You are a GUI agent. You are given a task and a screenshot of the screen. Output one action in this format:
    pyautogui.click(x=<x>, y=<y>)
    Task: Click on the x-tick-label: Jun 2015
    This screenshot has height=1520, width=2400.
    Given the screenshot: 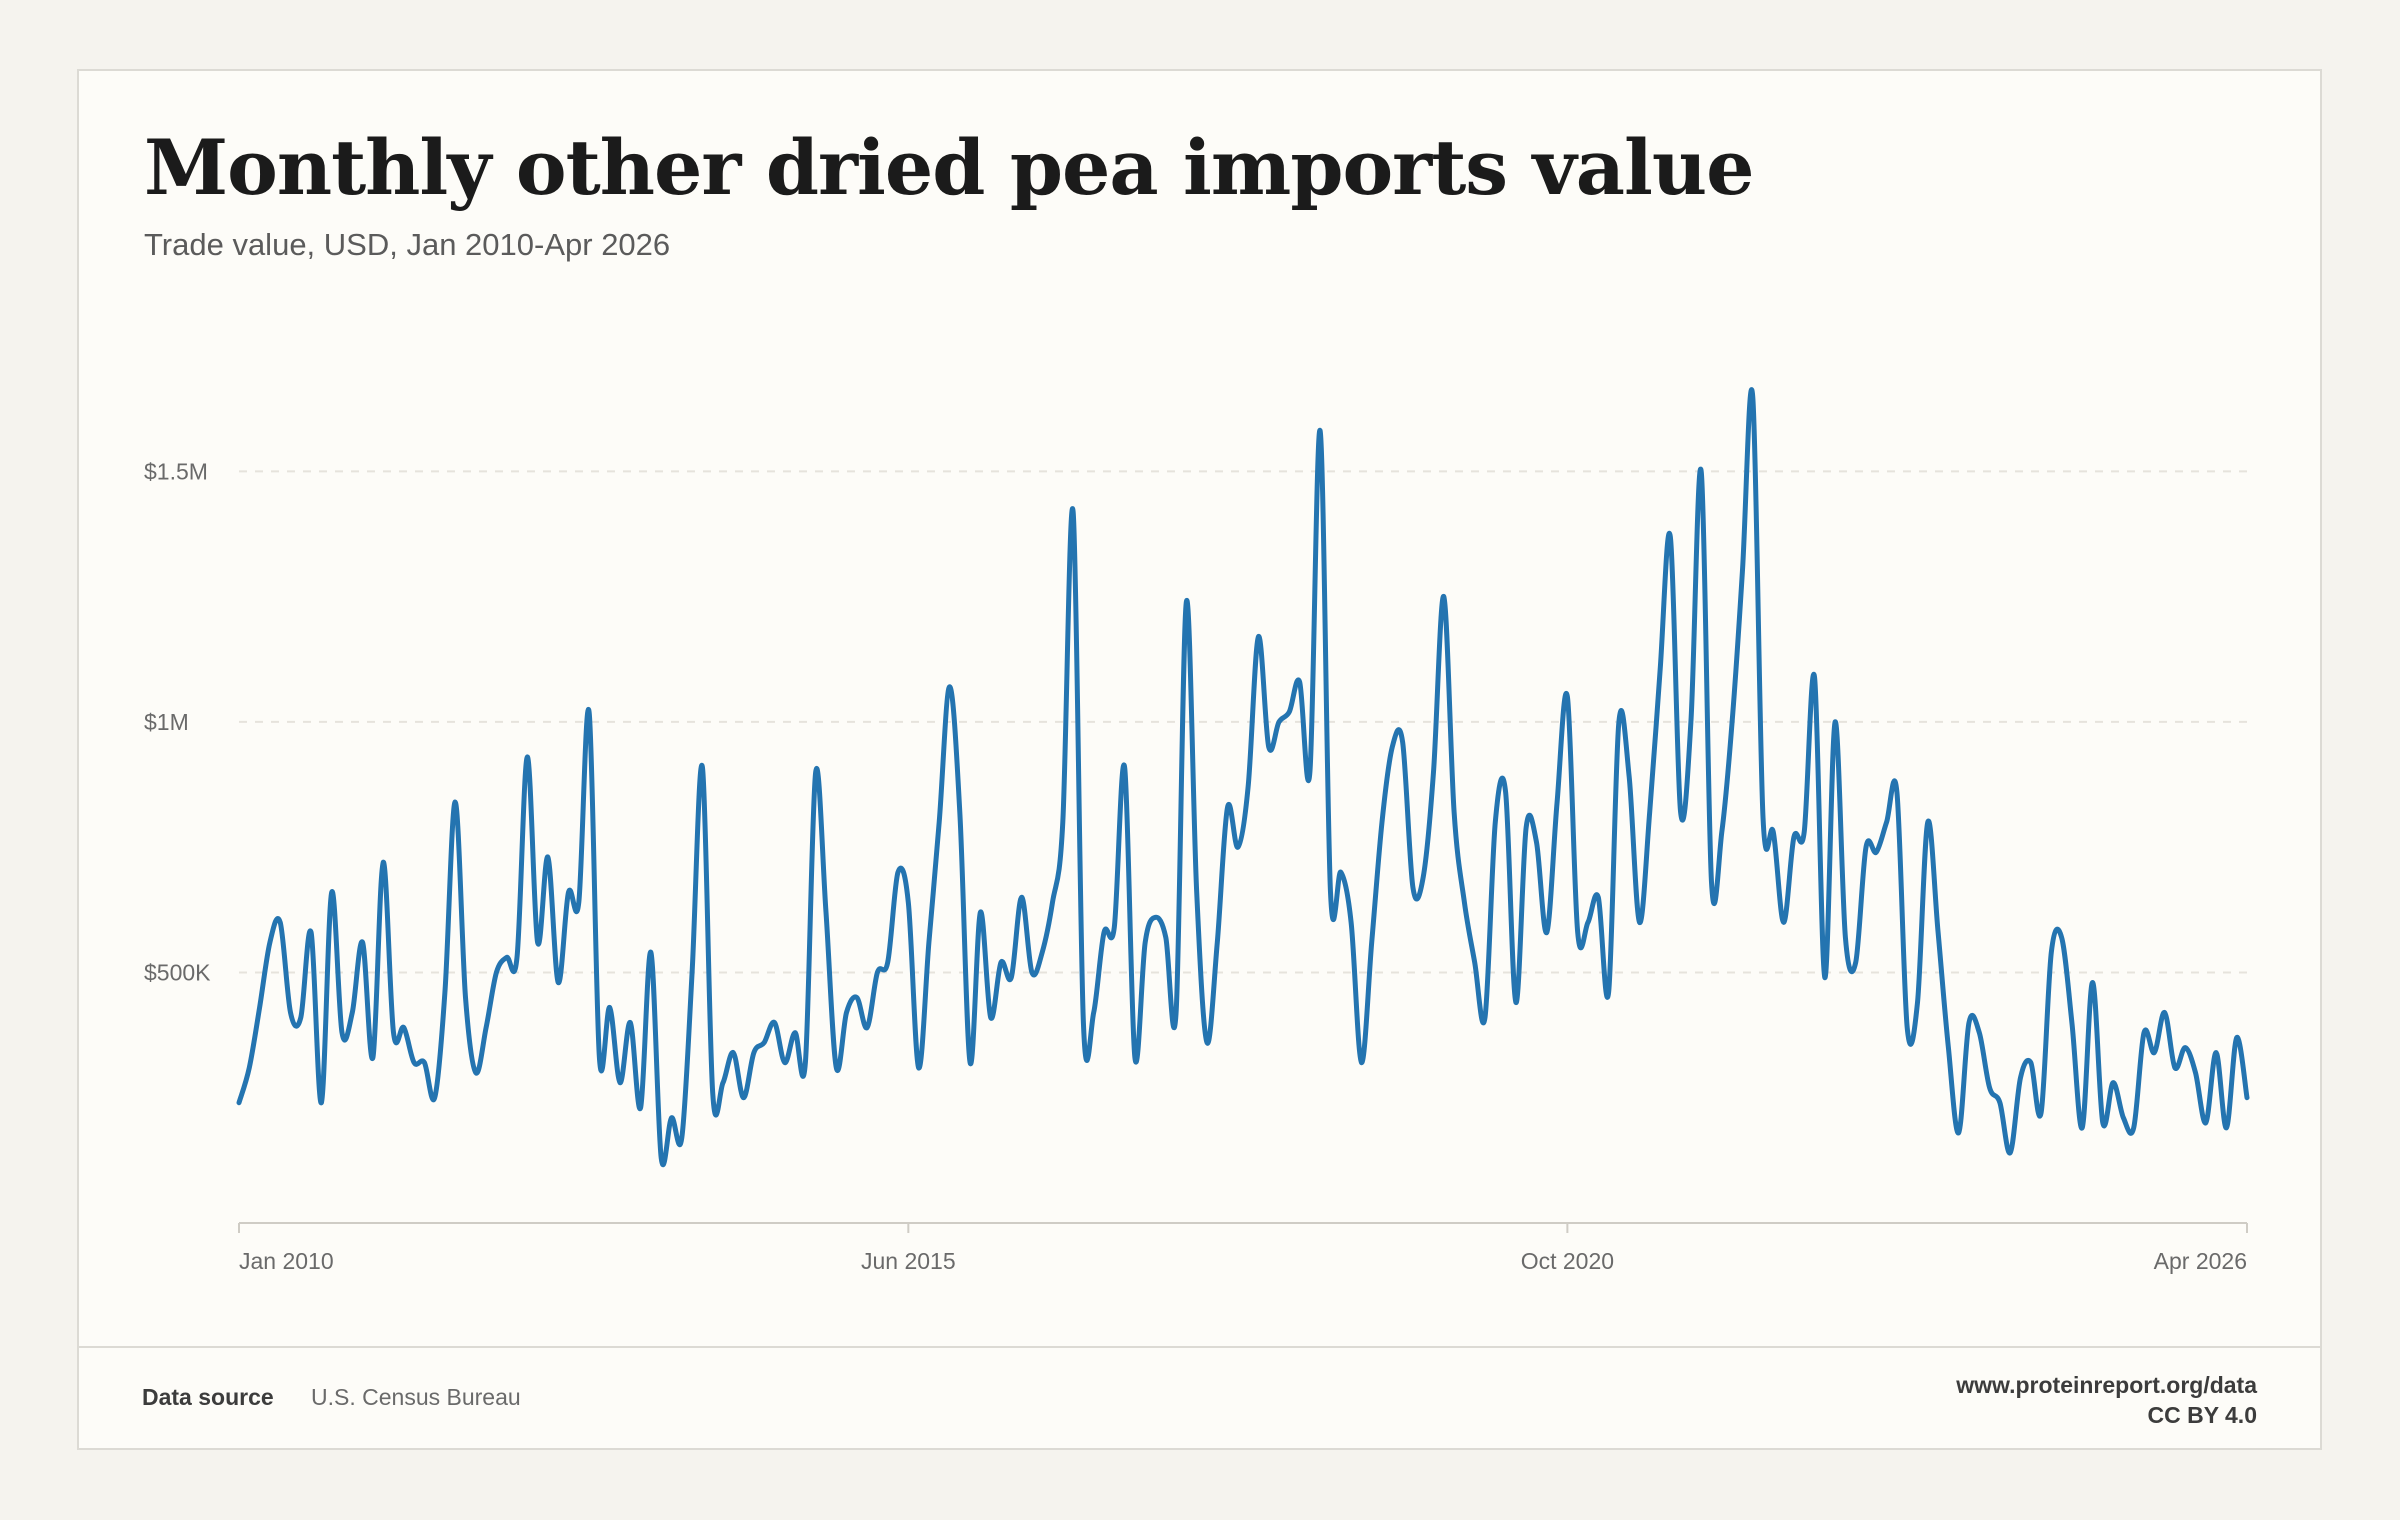 What is the action you would take?
    pyautogui.click(x=908, y=1261)
    